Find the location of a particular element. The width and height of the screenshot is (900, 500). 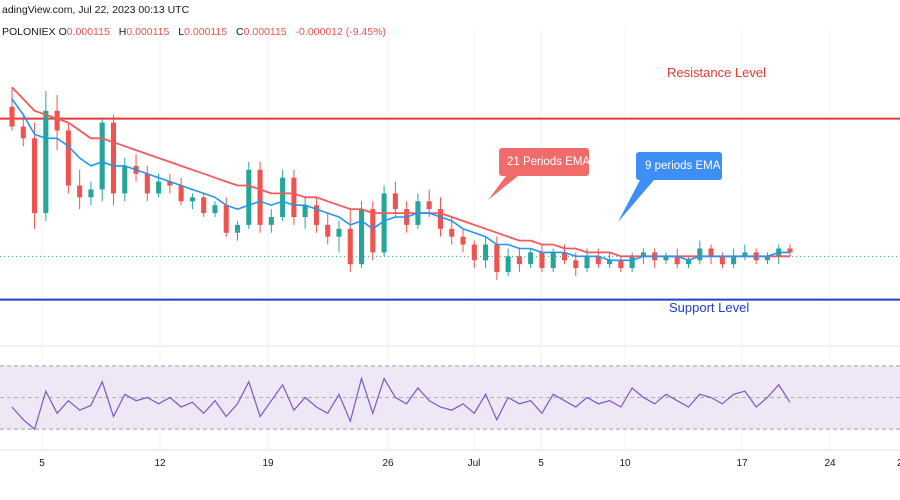

x-tick-label-8: 24 is located at coordinates (830, 463).